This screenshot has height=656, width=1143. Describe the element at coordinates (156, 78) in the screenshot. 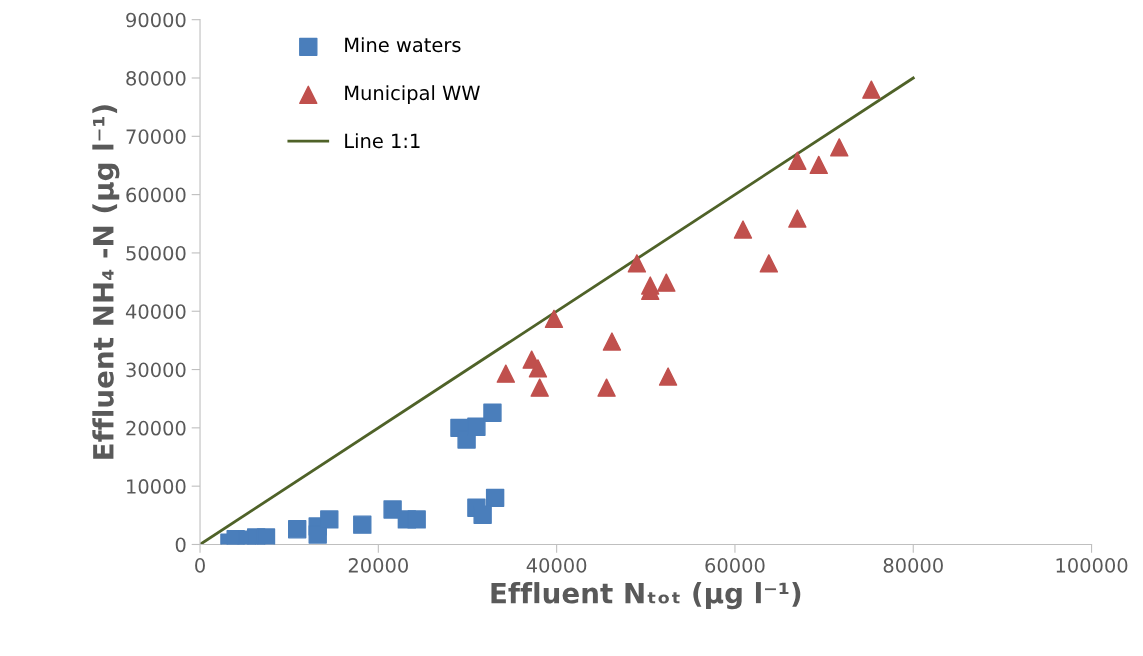

I see `y-tick-label: 80000` at that location.